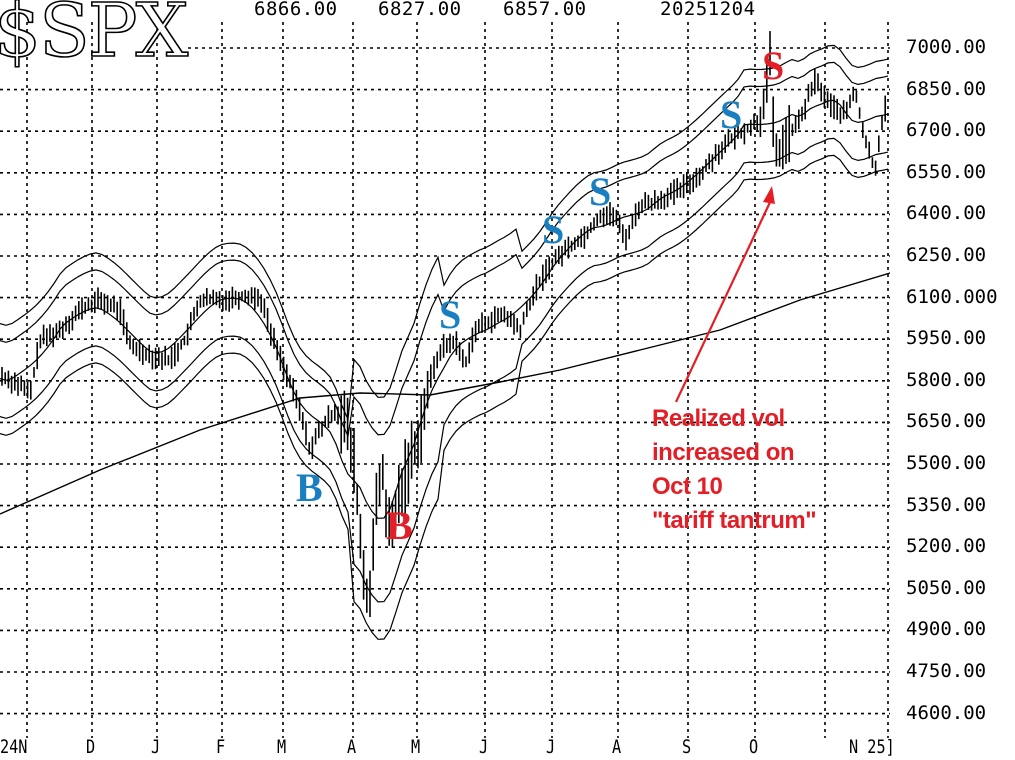 The image size is (1015, 760). What do you see at coordinates (946, 47) in the screenshot?
I see `y-tick-label: 7000.00` at bounding box center [946, 47].